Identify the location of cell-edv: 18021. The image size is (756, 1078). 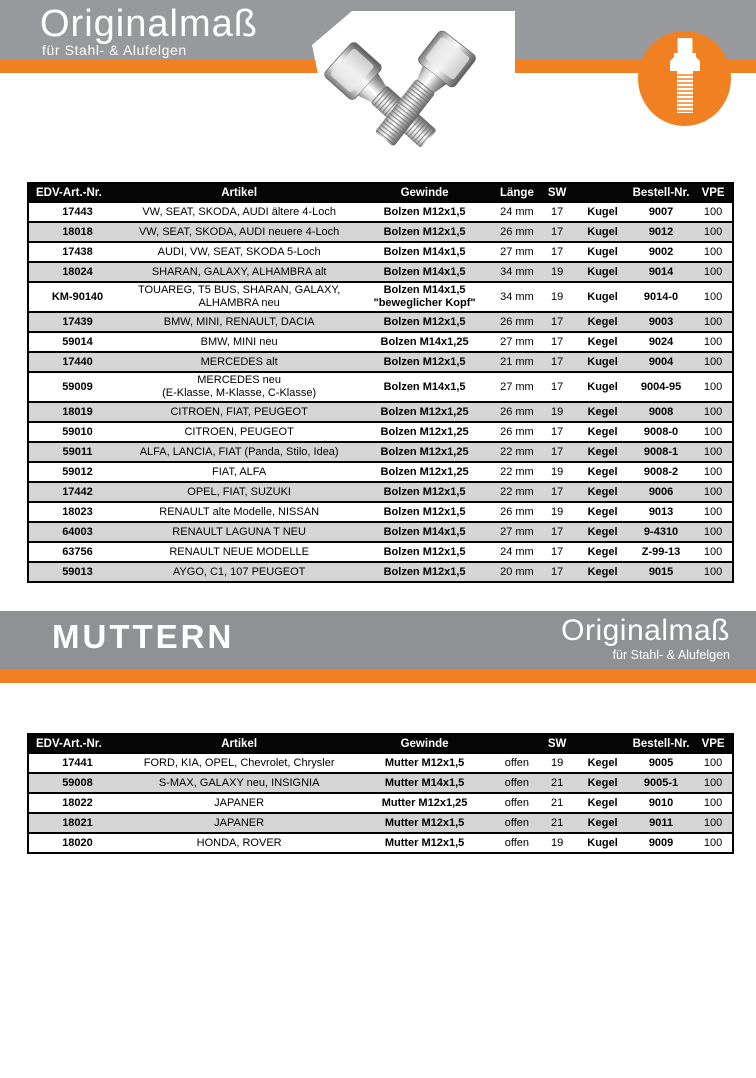
(77, 822).